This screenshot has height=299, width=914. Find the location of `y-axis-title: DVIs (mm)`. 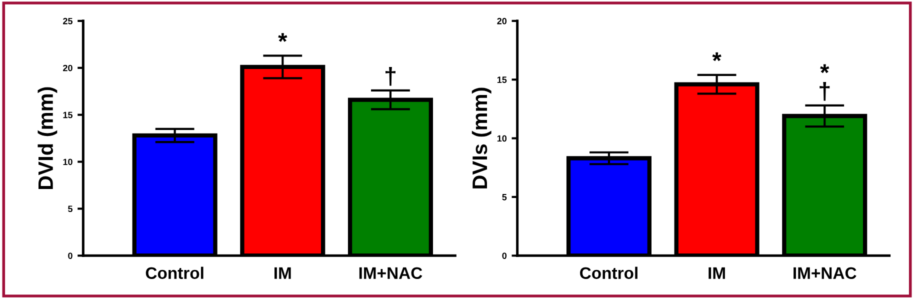

y-axis-title: DVIs (mm) is located at coordinates (482, 138).